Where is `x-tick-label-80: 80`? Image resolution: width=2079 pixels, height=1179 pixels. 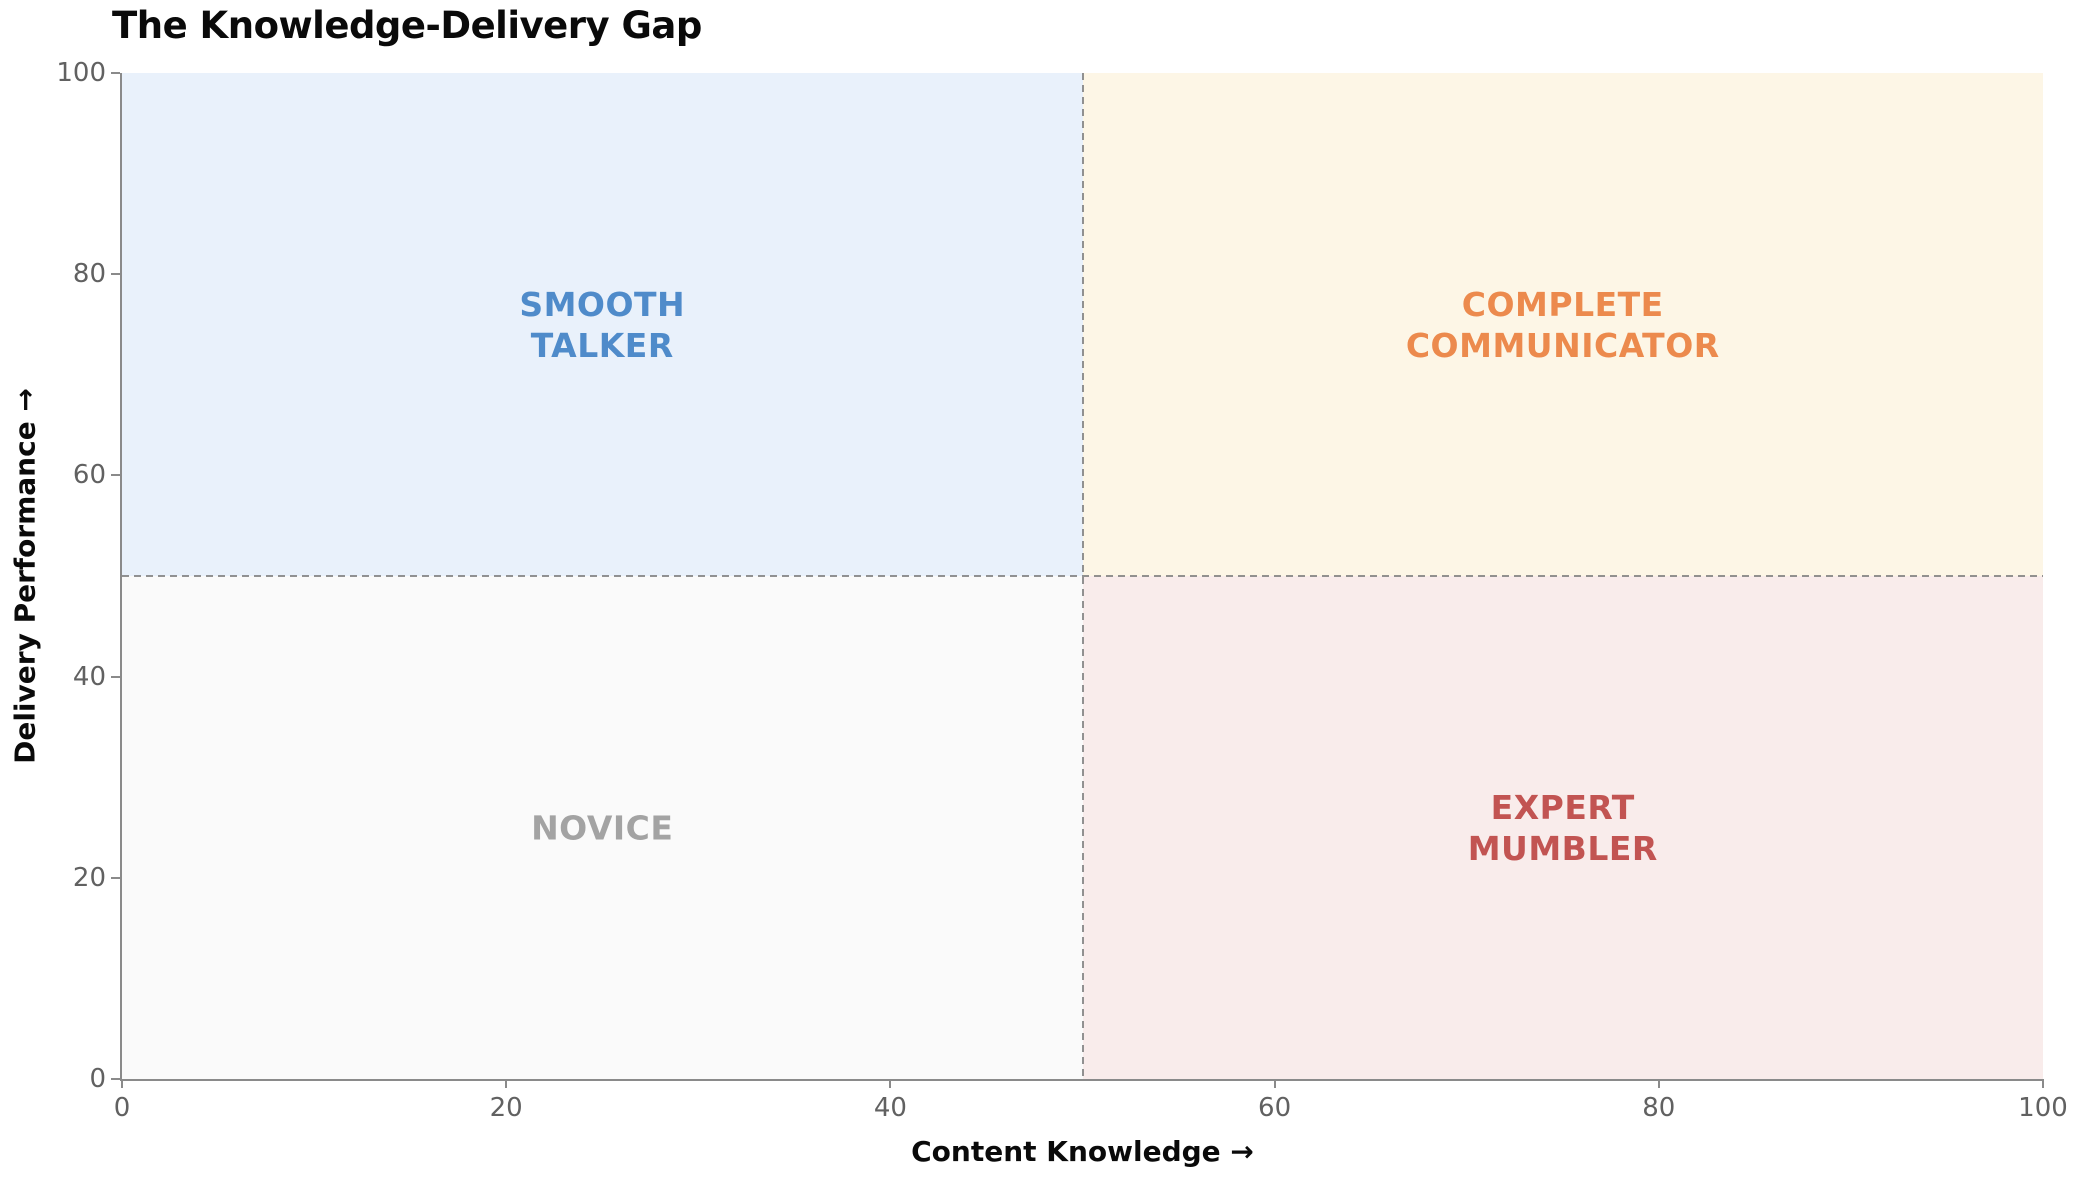 x-tick-label-80: 80 is located at coordinates (1659, 1108).